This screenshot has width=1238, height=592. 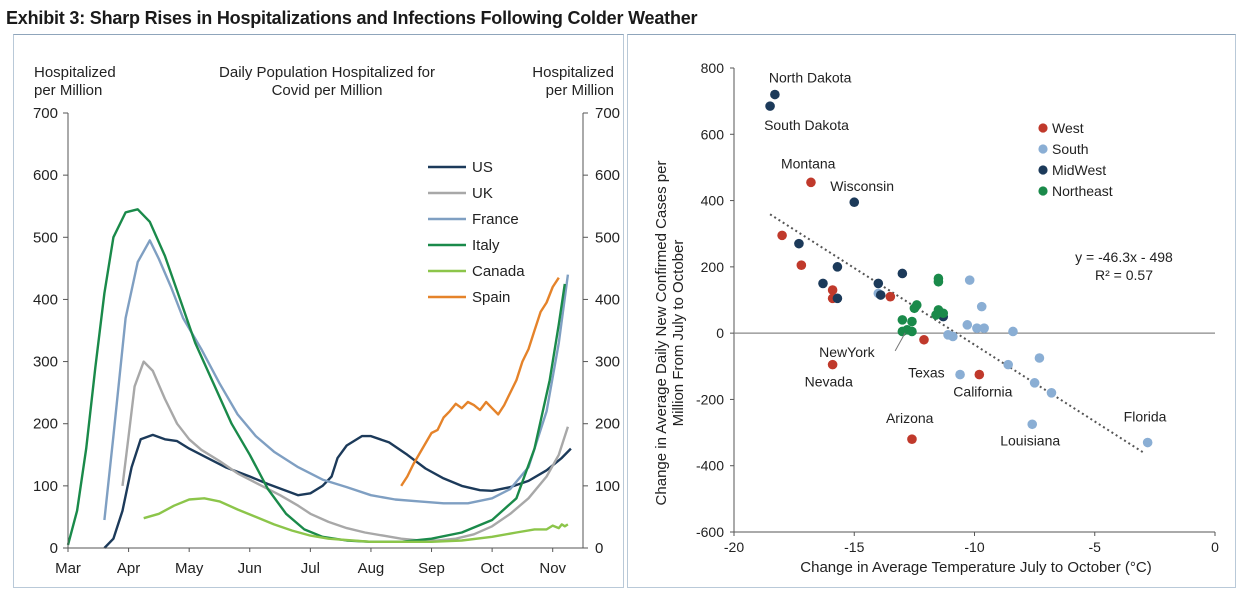 I want to click on state-label: South Dakota, so click(x=806, y=125).